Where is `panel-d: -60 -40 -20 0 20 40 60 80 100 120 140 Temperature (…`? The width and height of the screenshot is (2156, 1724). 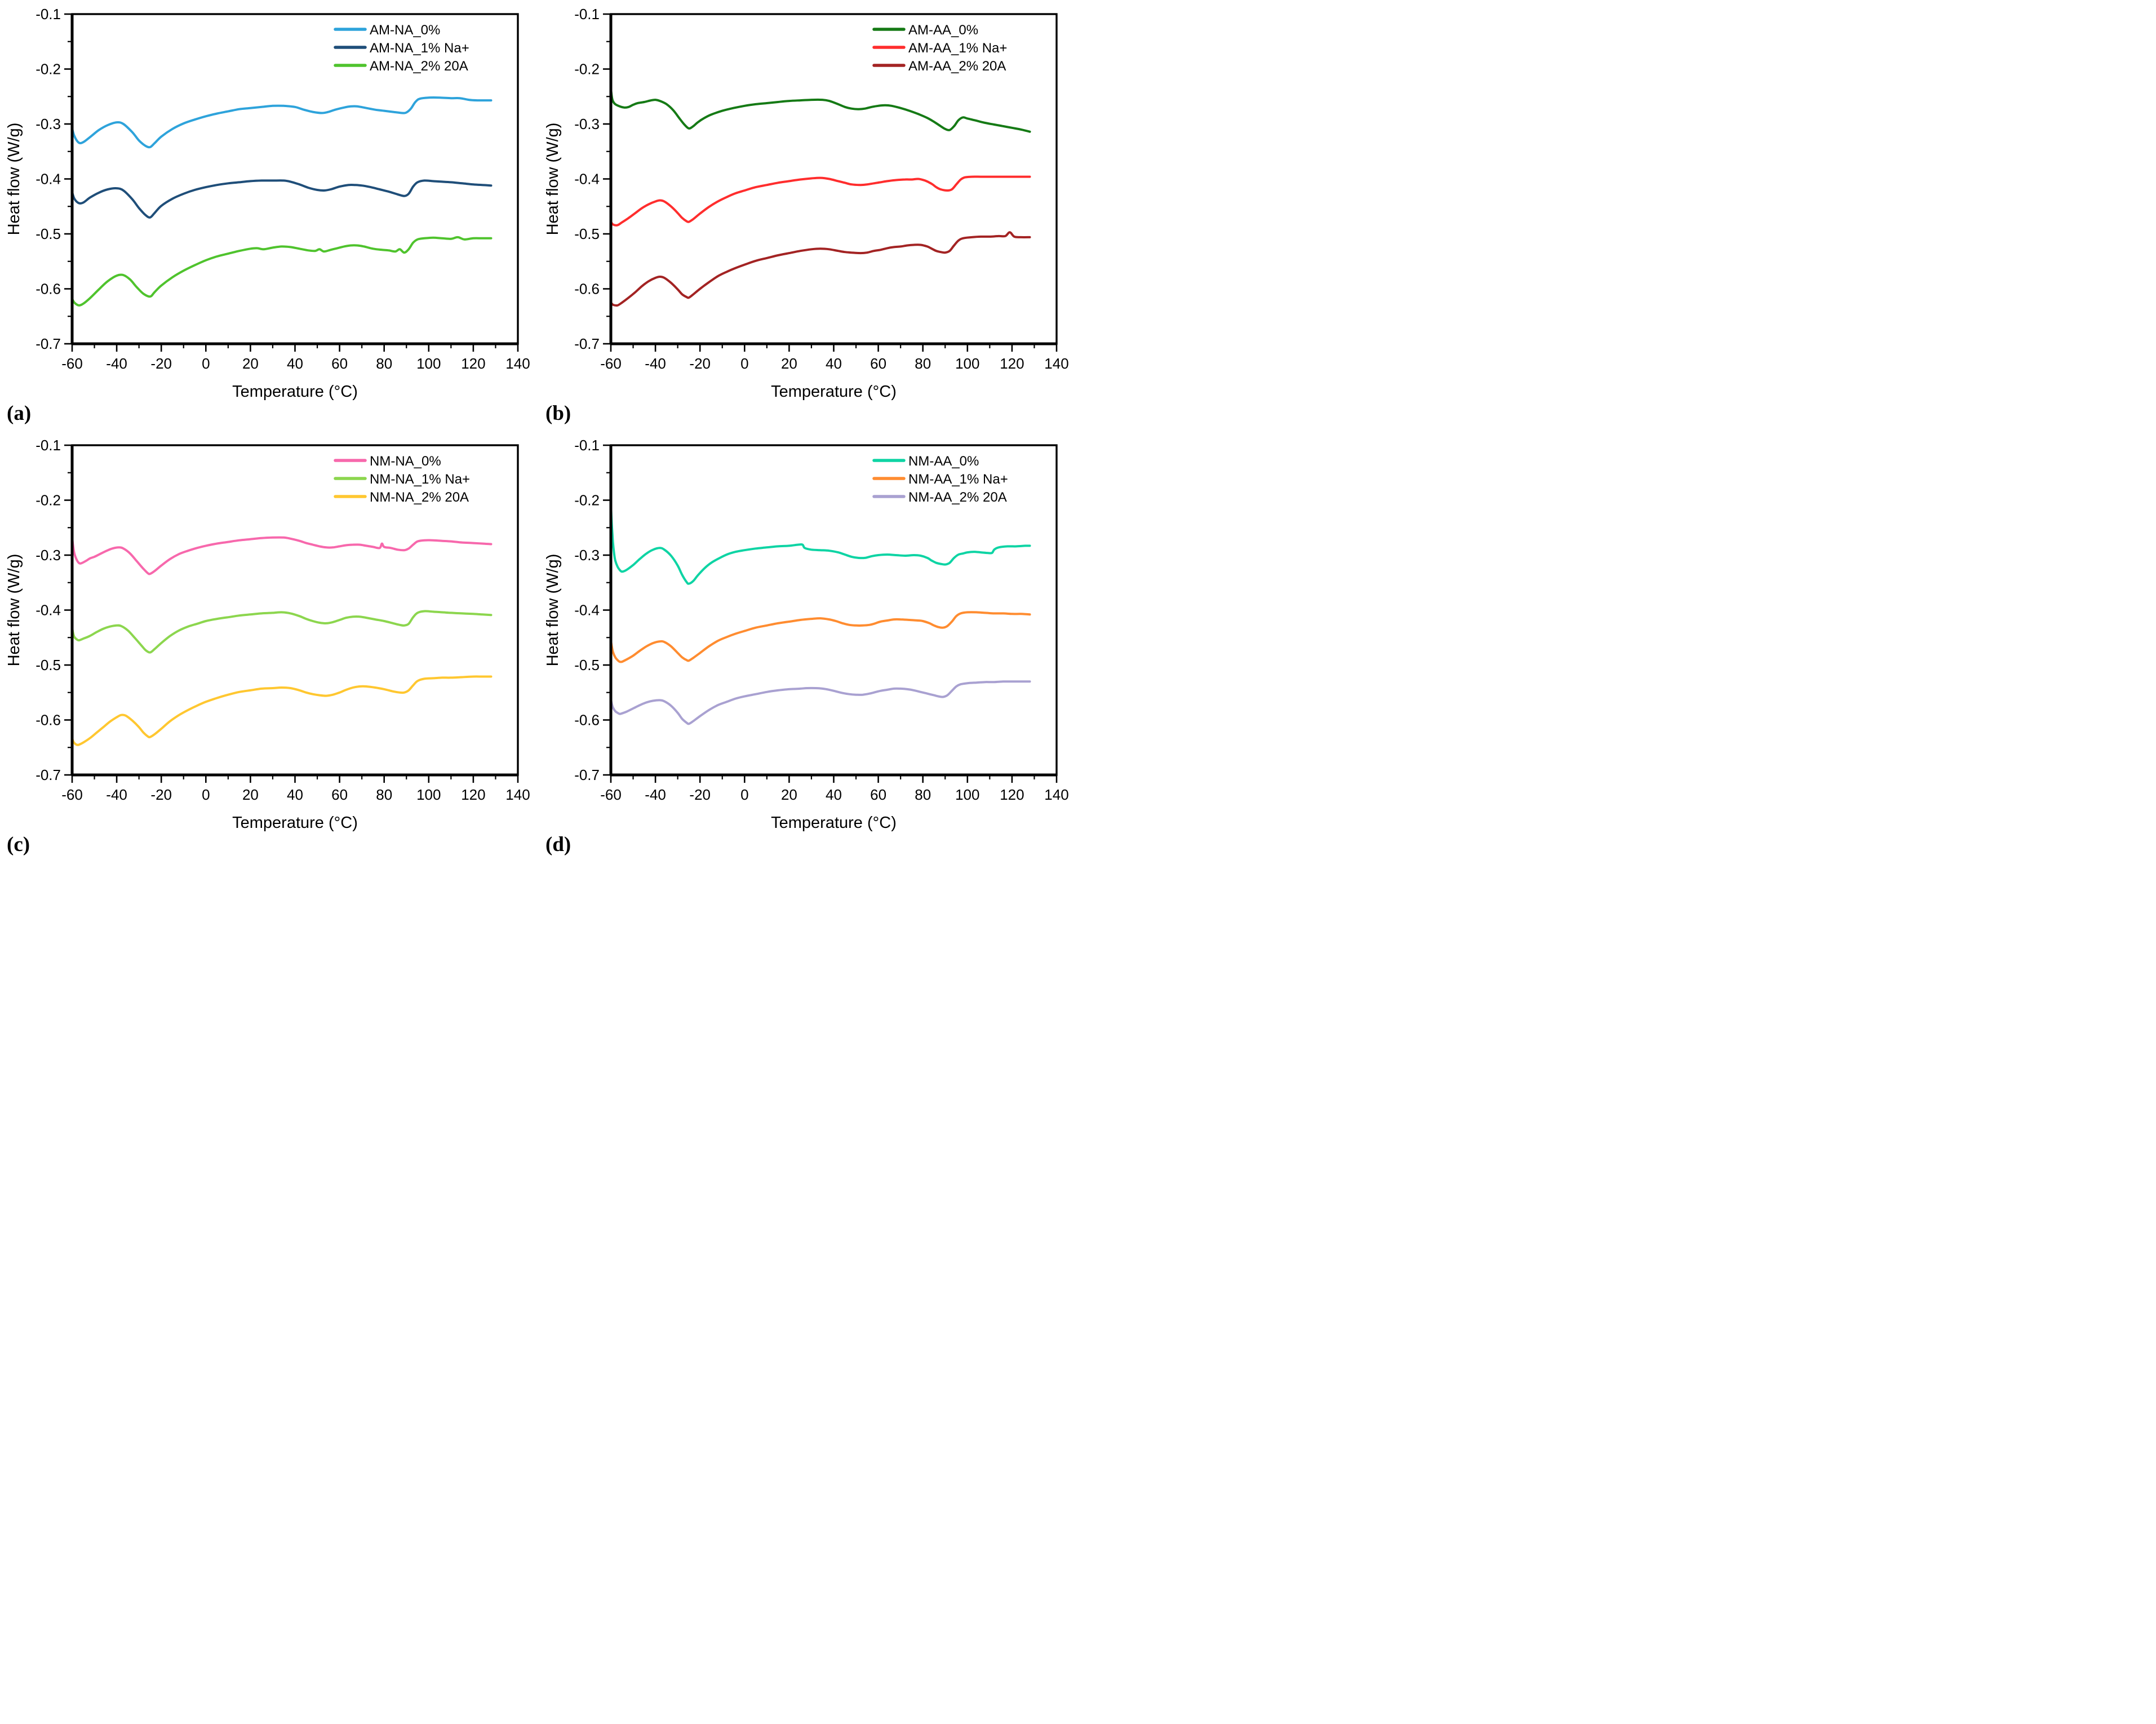
panel-d: -60 -40 -20 0 20 40 60 80 100 120 140 Temperature (… is located at coordinates (808, 646).